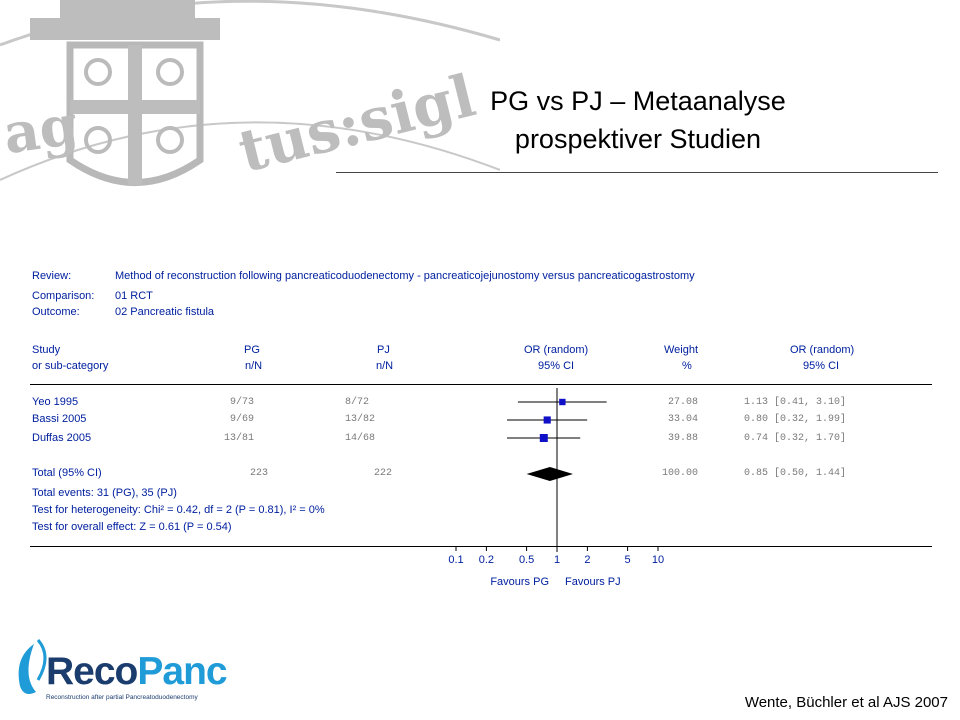 The height and width of the screenshot is (720, 960). I want to click on study-pj: 13/82, so click(360, 419).